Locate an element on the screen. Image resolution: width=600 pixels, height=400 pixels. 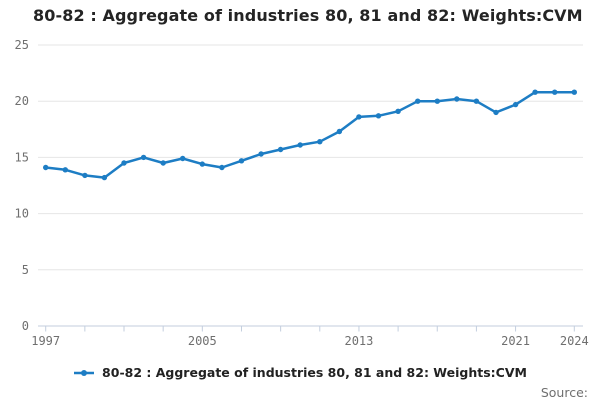
data-point-2013 is located at coordinates (359, 117).